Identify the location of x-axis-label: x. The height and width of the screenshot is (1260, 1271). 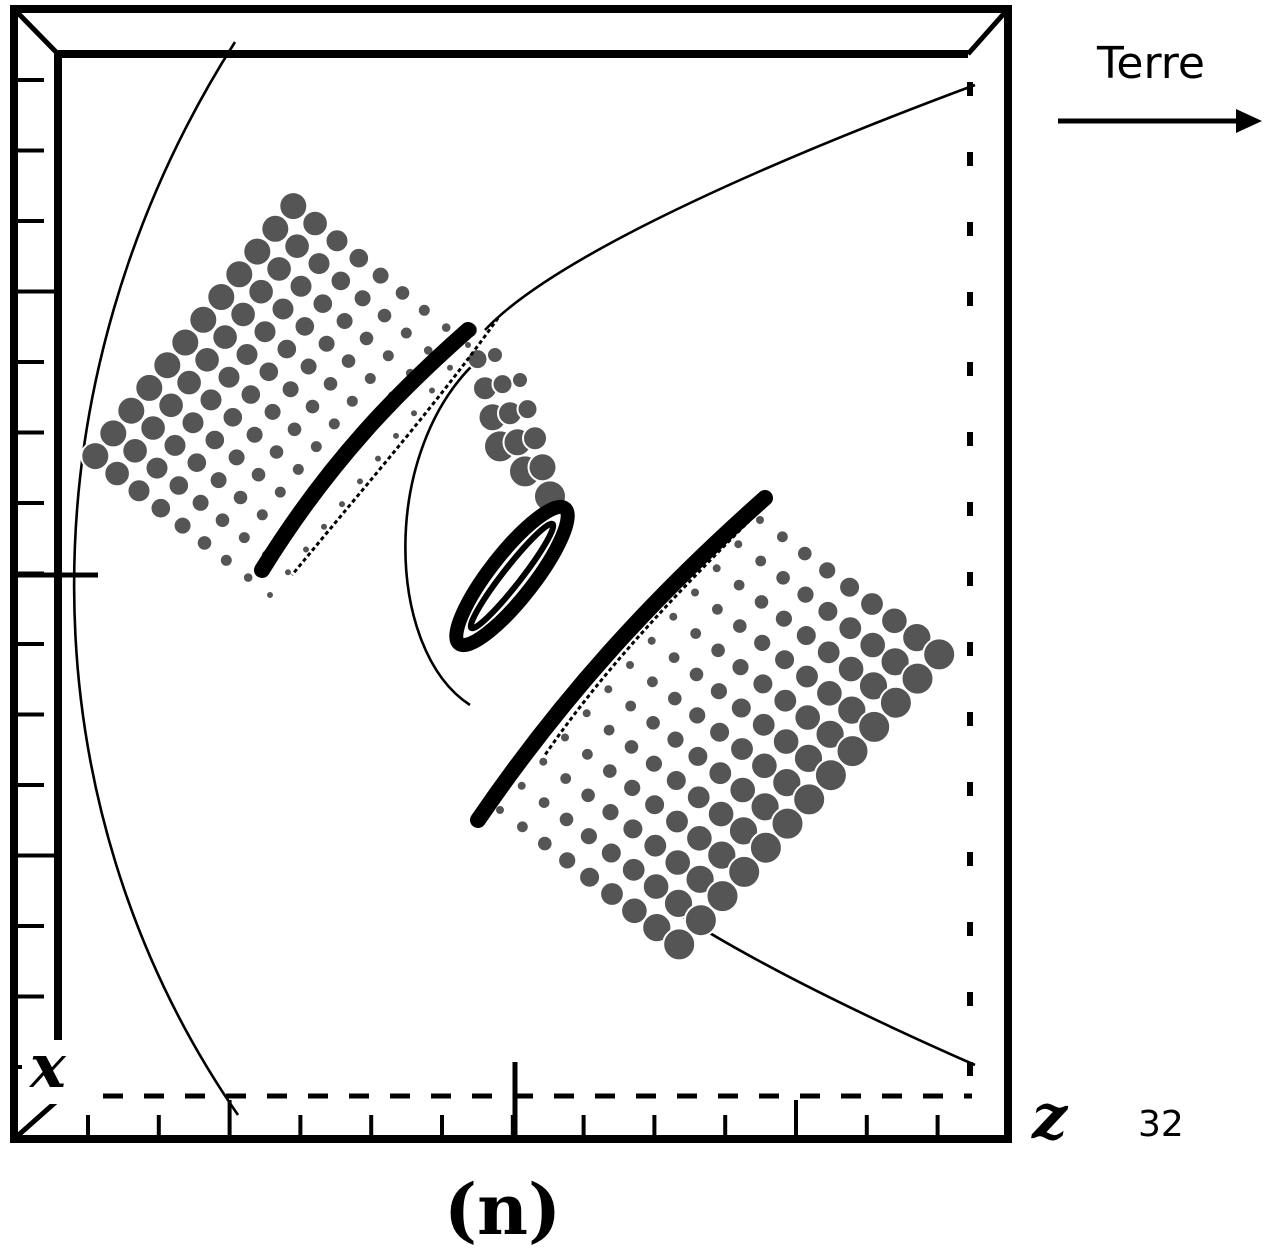
(48, 1067).